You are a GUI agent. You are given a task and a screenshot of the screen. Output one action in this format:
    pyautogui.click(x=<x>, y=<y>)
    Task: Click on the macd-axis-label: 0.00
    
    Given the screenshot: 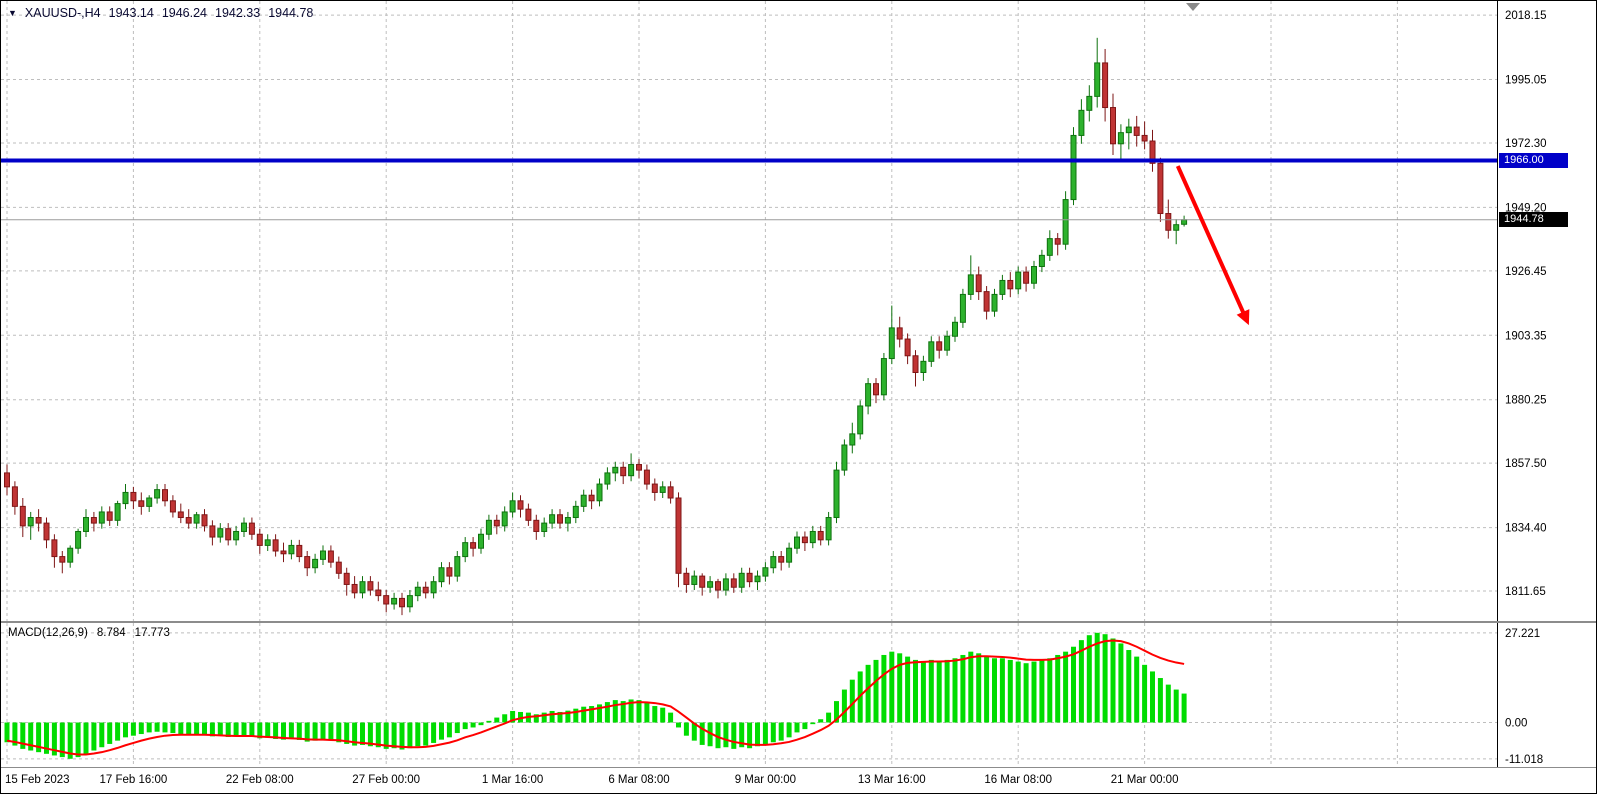 What is the action you would take?
    pyautogui.click(x=1516, y=724)
    